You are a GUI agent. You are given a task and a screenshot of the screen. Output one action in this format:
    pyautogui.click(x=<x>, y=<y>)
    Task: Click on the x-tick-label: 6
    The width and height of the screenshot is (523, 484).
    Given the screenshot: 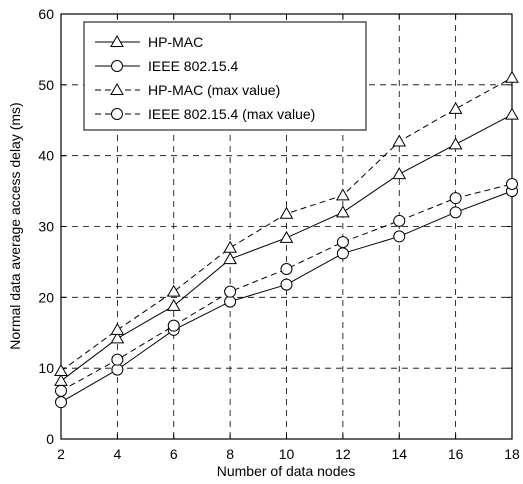 What is the action you would take?
    pyautogui.click(x=174, y=454)
    